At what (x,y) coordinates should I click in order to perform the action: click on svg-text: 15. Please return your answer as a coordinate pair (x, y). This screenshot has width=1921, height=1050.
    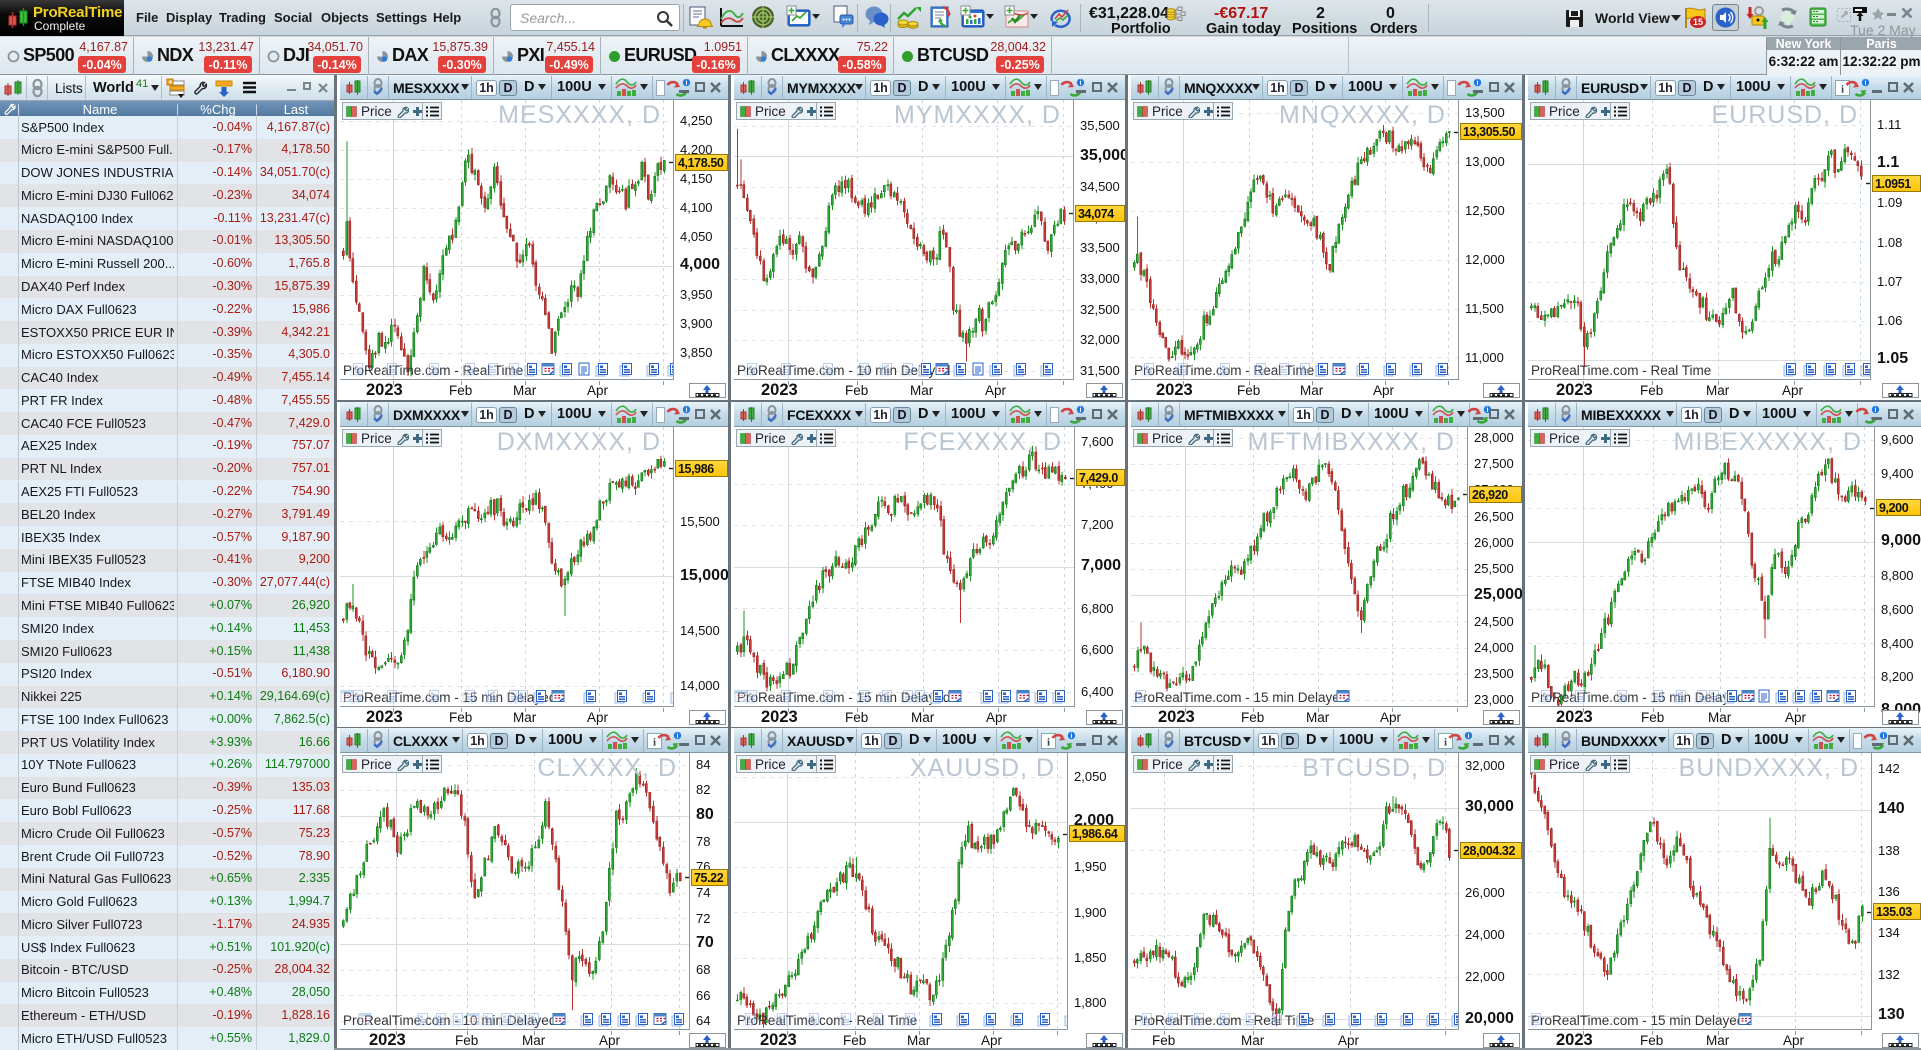
    Looking at the image, I should click on (1698, 22).